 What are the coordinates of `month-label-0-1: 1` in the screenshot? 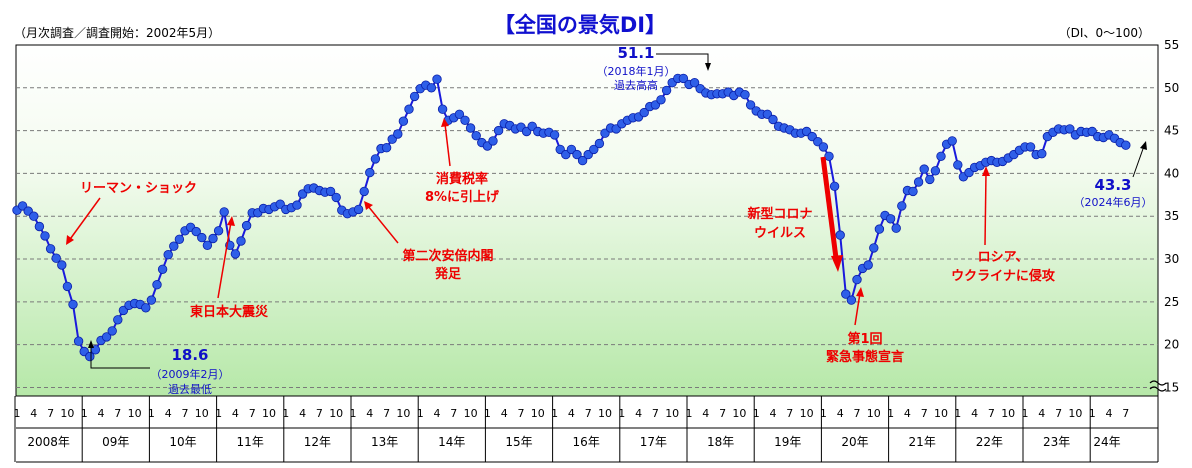 It's located at (17, 413).